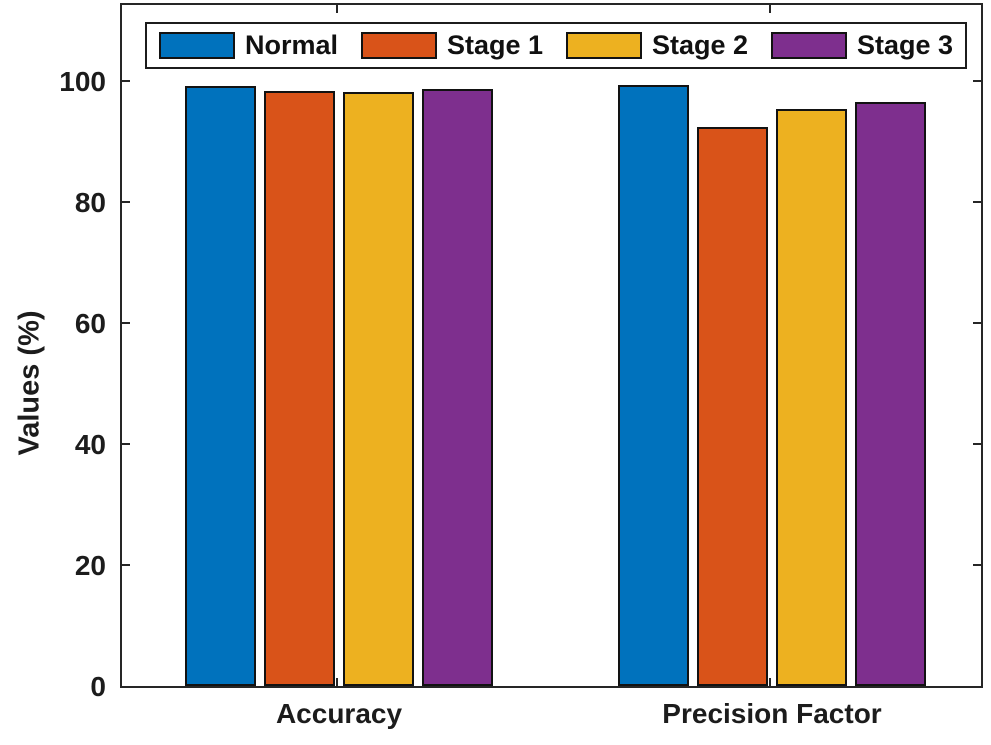 The height and width of the screenshot is (745, 991). Describe the element at coordinates (378, 389) in the screenshot. I see `bar-stage-2-accuracy` at that location.